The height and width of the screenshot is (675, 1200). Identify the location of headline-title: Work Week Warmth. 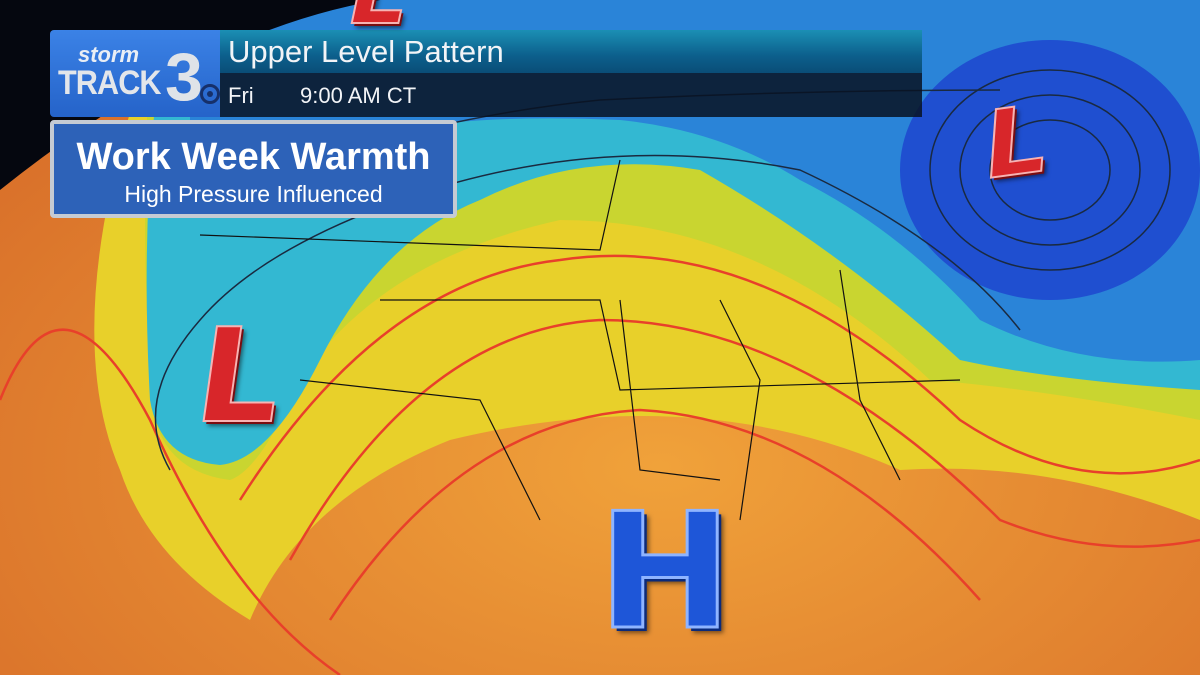
(253, 157).